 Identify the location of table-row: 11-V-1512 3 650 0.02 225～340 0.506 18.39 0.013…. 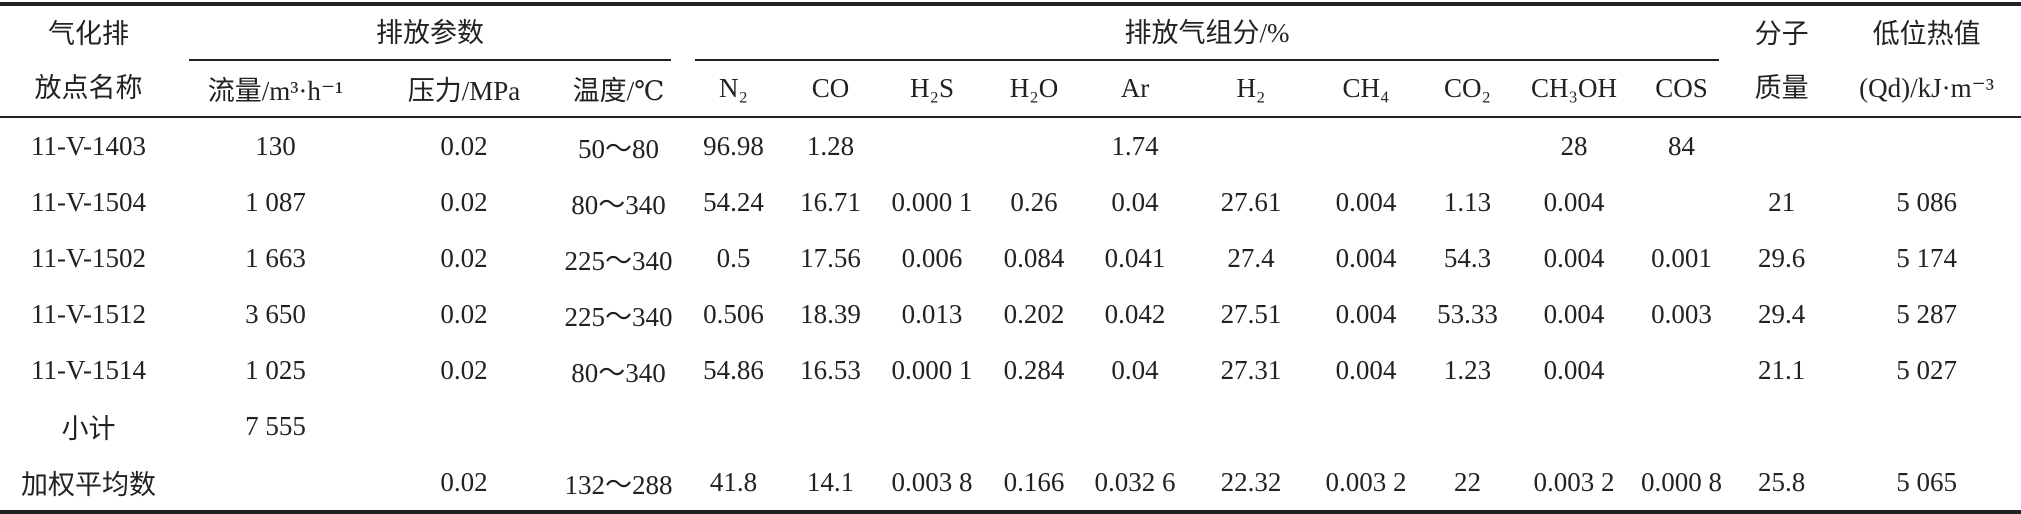
(1010, 314).